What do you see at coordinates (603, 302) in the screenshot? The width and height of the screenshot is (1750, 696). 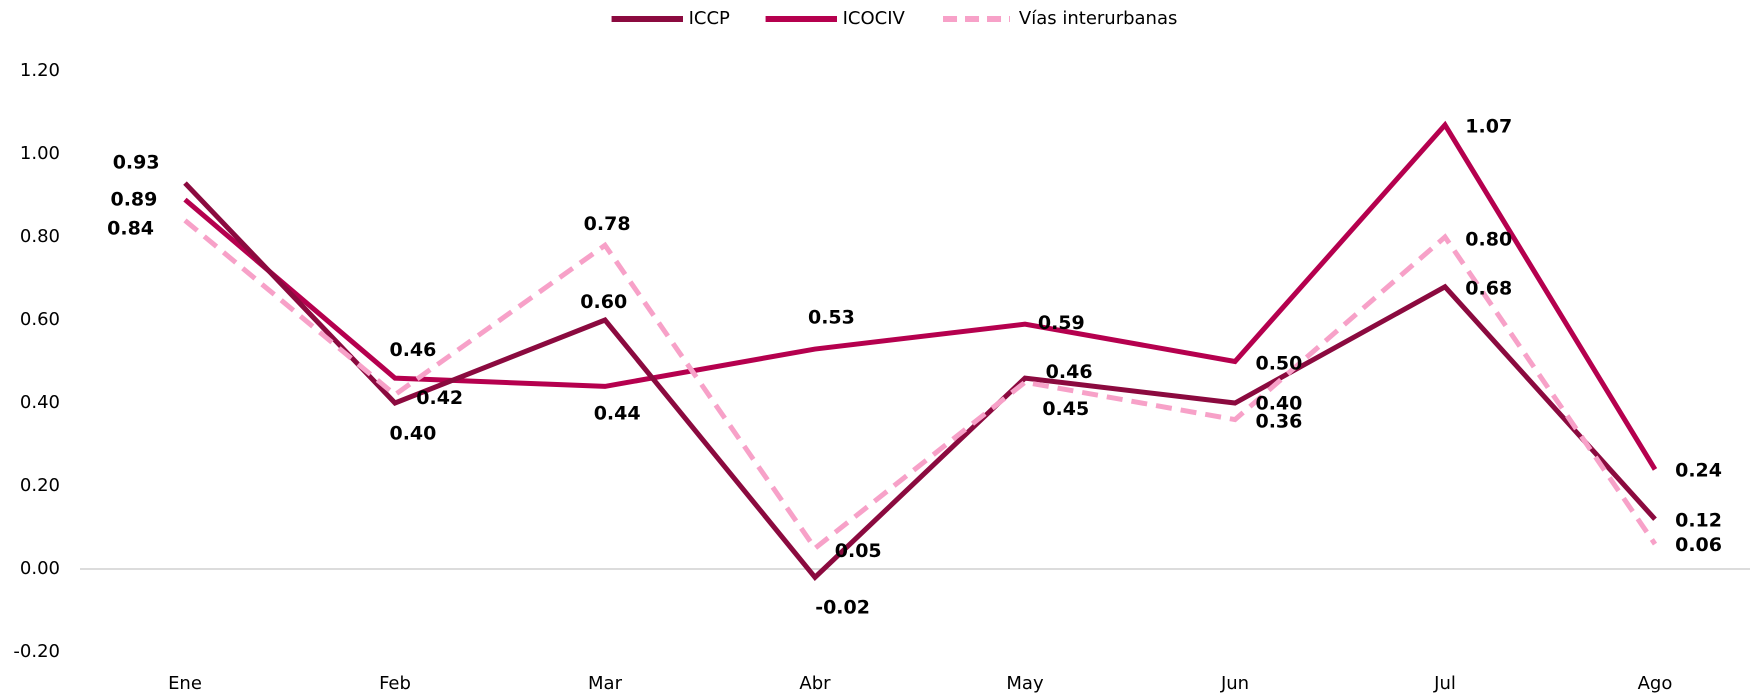 I see `data-label: 0.60` at bounding box center [603, 302].